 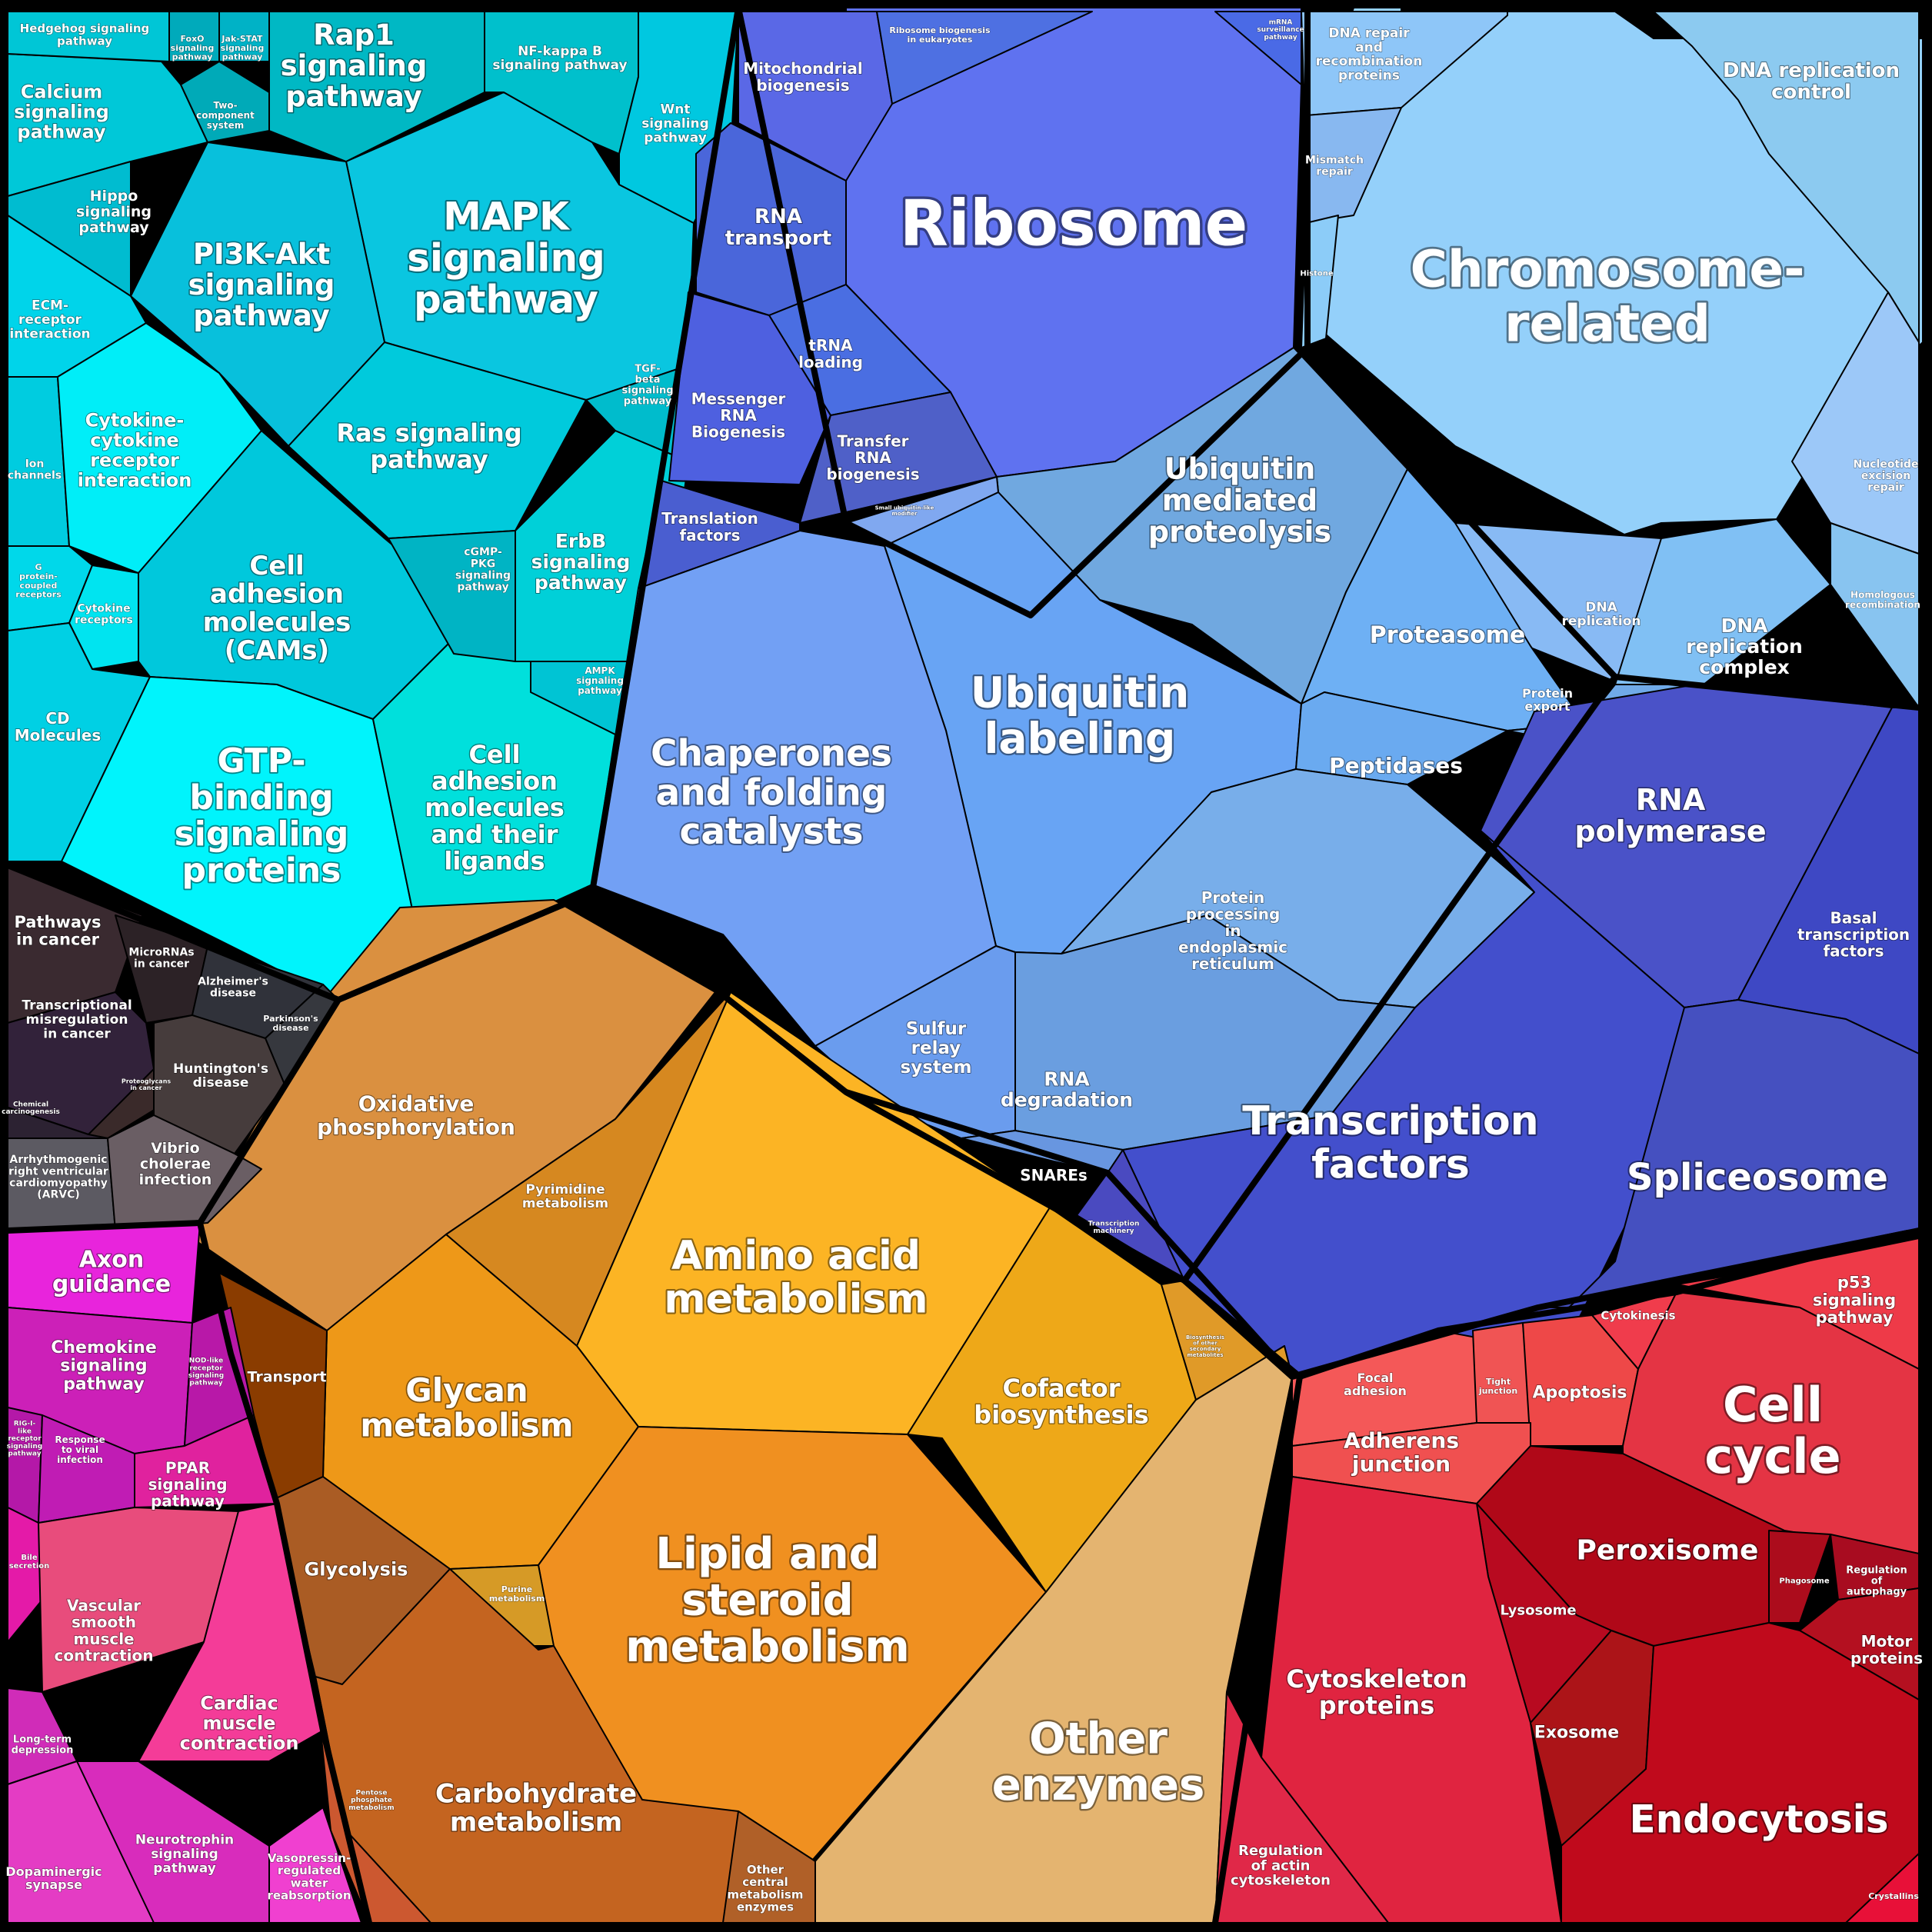 What do you see at coordinates (61, 111) in the screenshot?
I see `cell-label-calcium: Calcium signaling pathway` at bounding box center [61, 111].